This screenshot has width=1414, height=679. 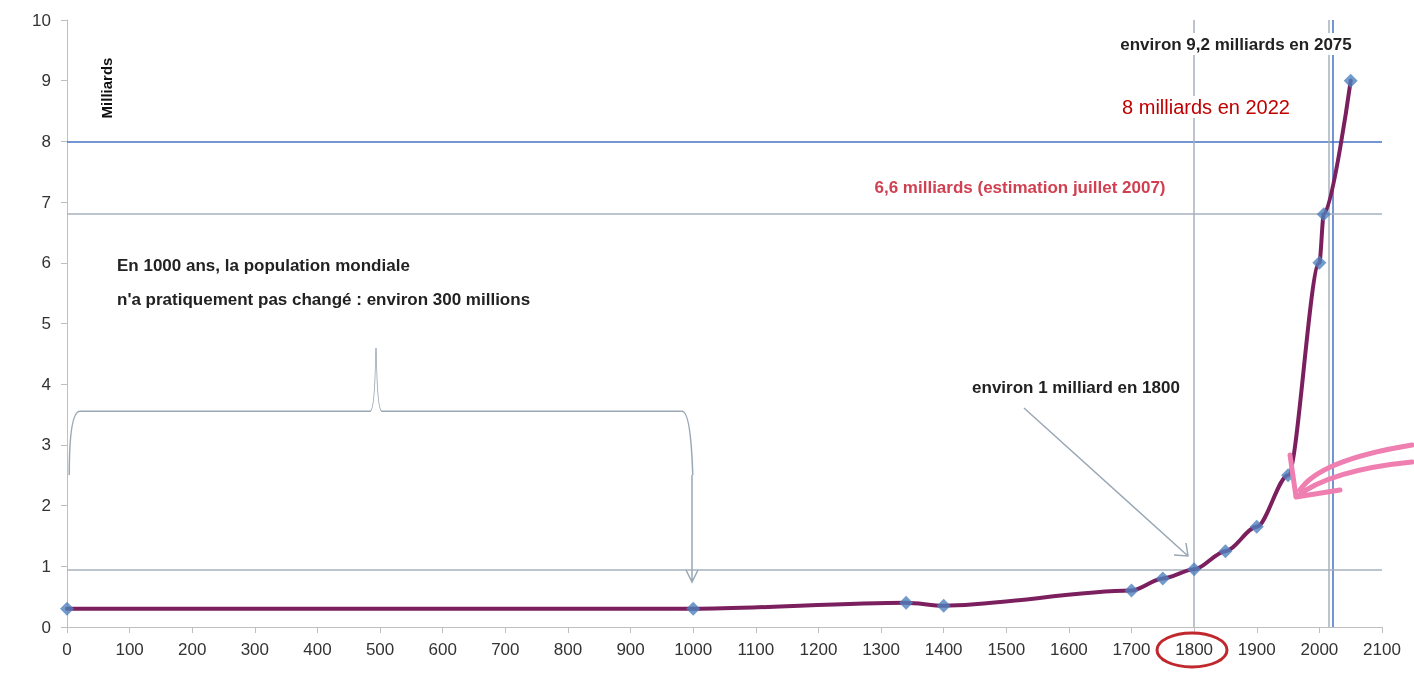 What do you see at coordinates (46, 141) in the screenshot?
I see `y-tick-label: 8` at bounding box center [46, 141].